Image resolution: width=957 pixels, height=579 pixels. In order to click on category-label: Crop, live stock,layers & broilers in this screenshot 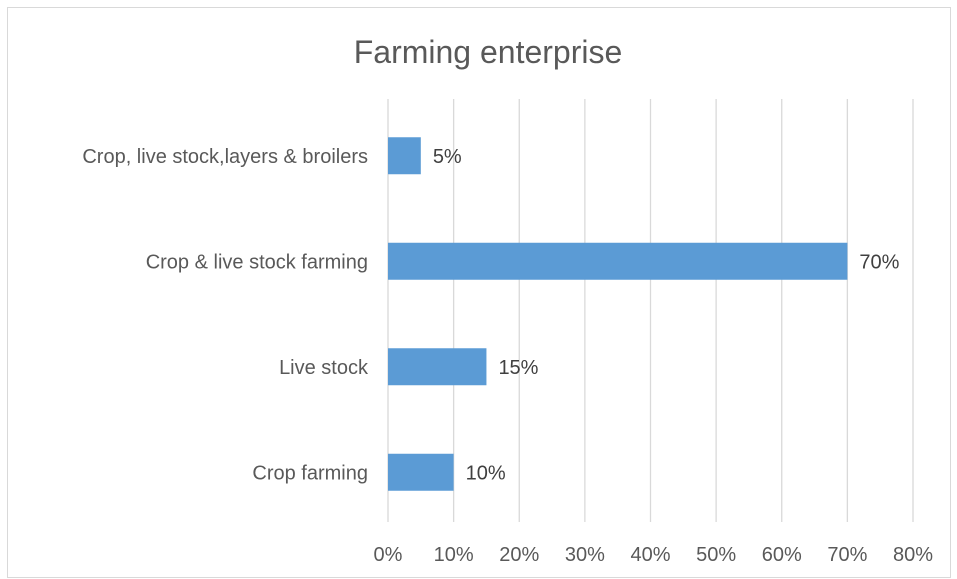, I will do `click(225, 157)`.